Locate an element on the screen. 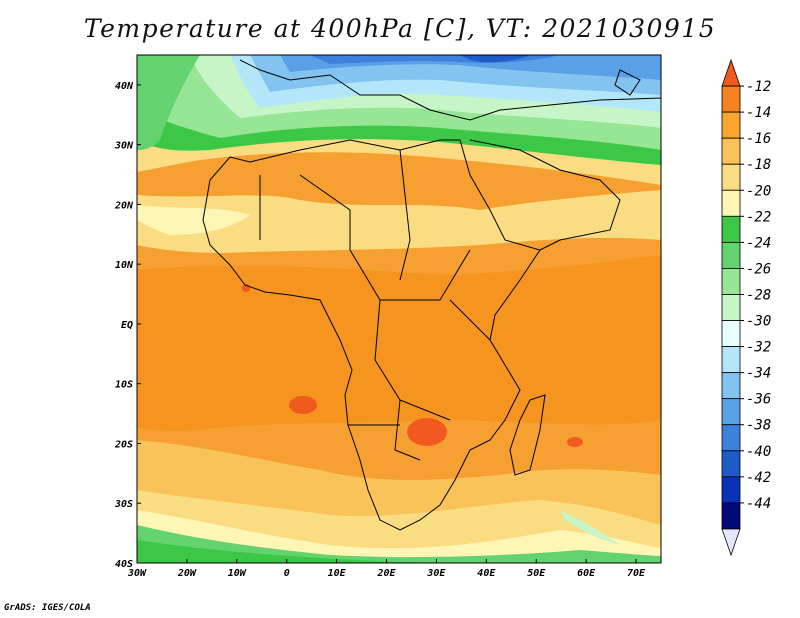 The width and height of the screenshot is (800, 618). x-tick-label: 20E is located at coordinates (386, 573).